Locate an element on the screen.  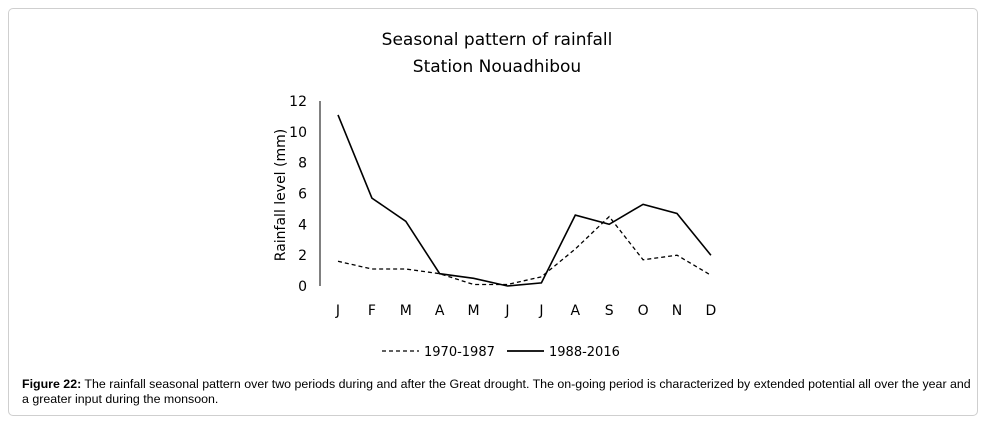
series-line-1970-1987 is located at coordinates (524, 250).